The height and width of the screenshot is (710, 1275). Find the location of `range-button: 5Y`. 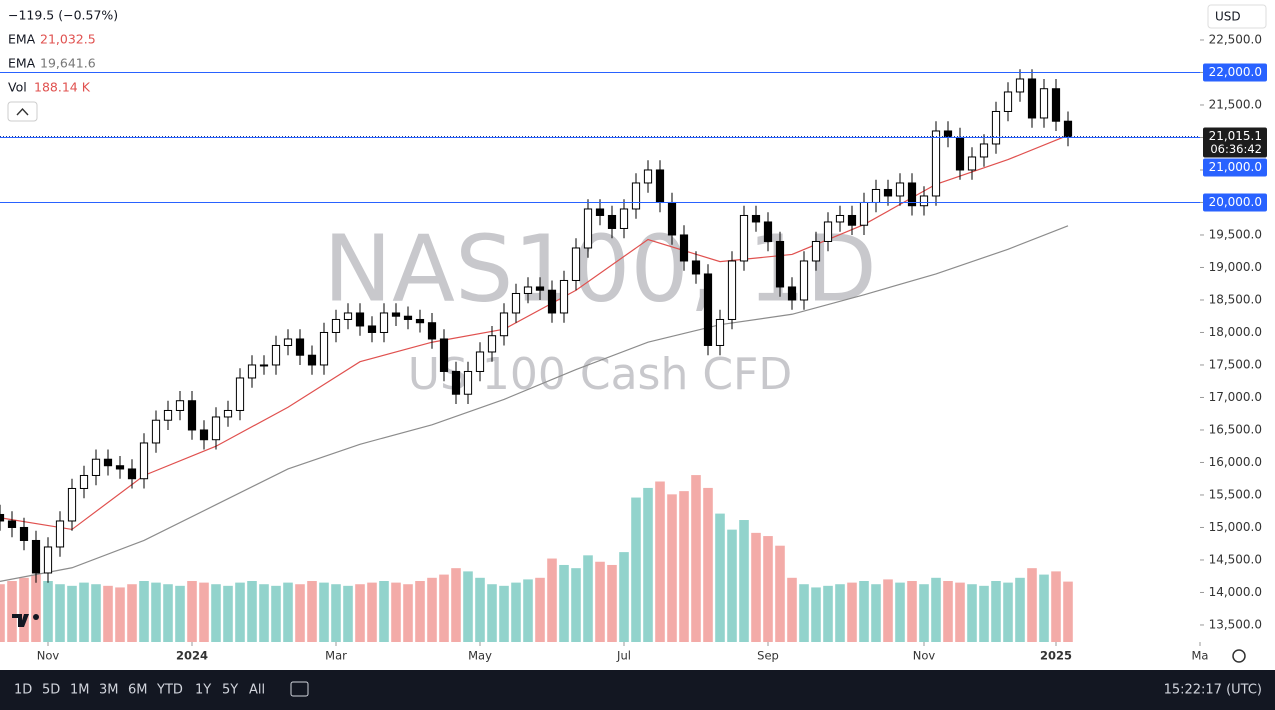

range-button: 5Y is located at coordinates (230, 690).